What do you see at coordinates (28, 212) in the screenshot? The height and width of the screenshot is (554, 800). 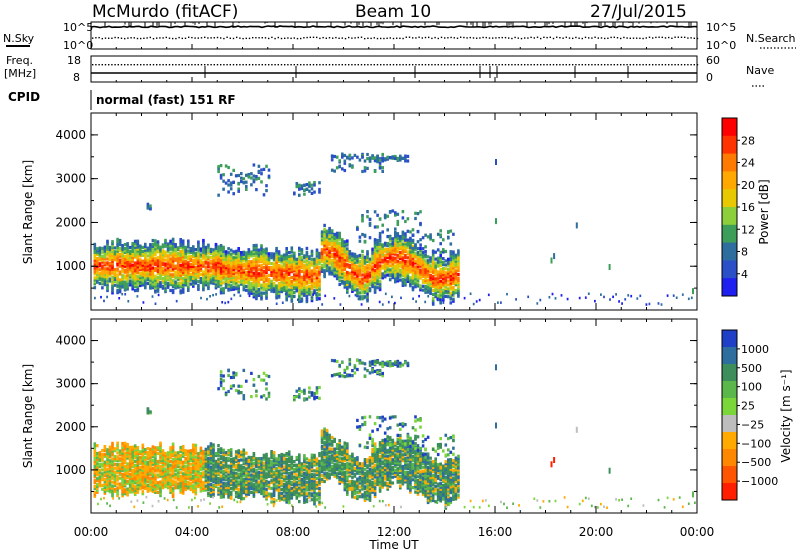 I see `power-ylabel: Slant Range [km]` at bounding box center [28, 212].